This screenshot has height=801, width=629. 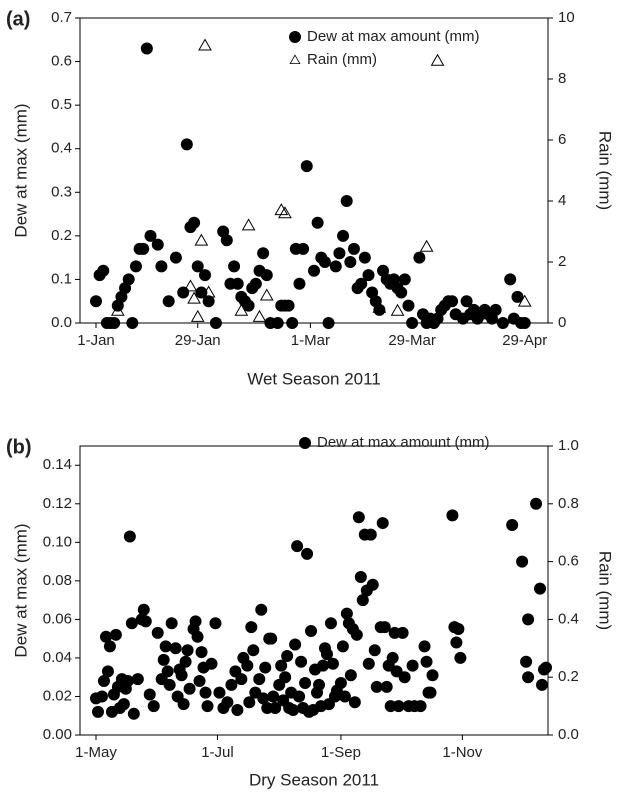 I want to click on x-tick-label: 29-Jan, so click(x=198, y=340).